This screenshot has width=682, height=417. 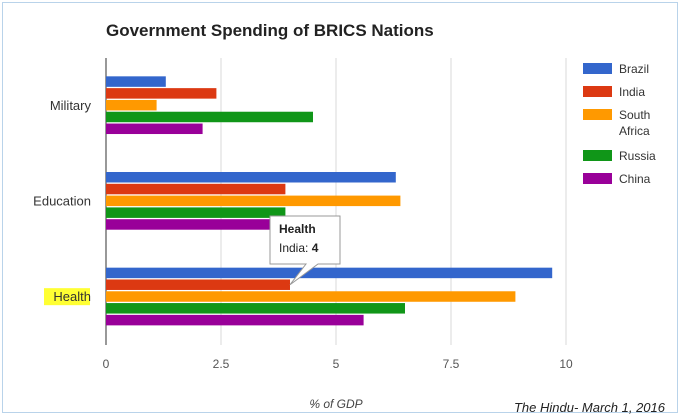 I want to click on source-note: The Hindu- March 1, 2016, so click(x=590, y=407).